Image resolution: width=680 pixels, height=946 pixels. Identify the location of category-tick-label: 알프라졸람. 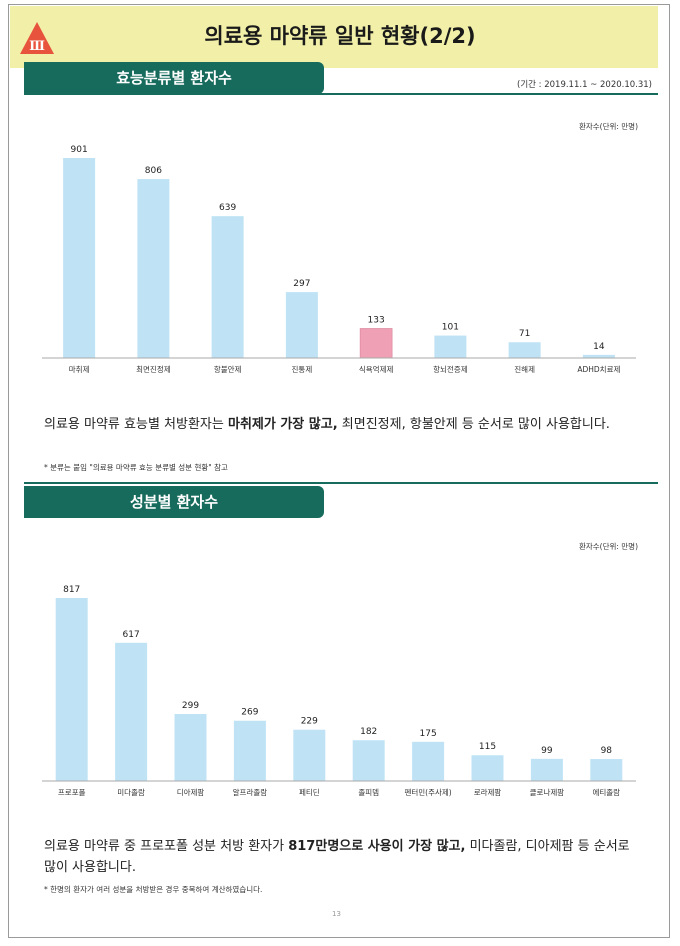
(250, 792).